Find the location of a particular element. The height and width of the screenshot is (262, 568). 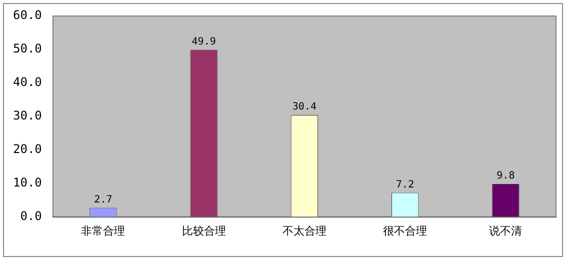

data-label: 7.2 is located at coordinates (405, 184).